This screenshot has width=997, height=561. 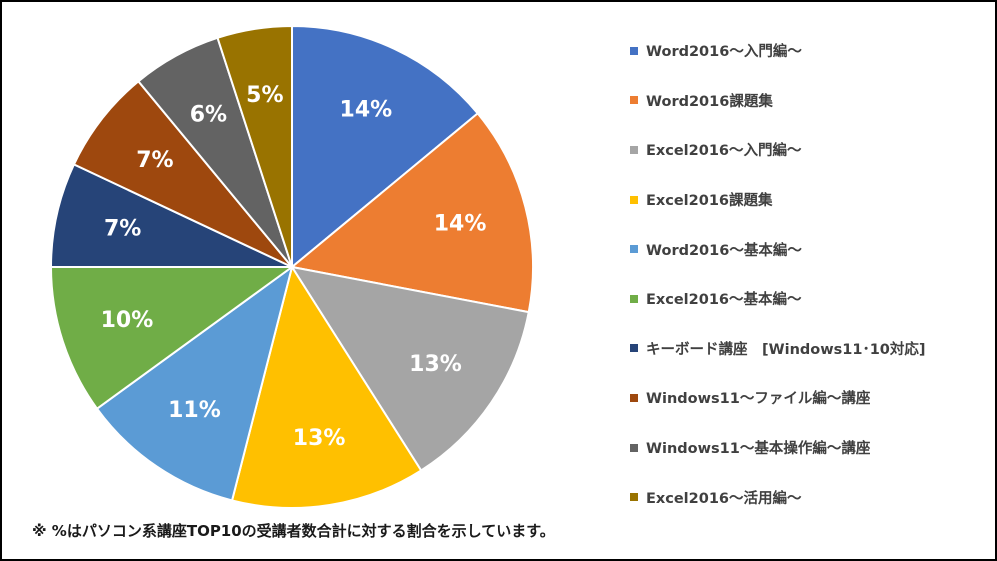 What do you see at coordinates (208, 114) in the screenshot?
I see `slice-label-9: 6%` at bounding box center [208, 114].